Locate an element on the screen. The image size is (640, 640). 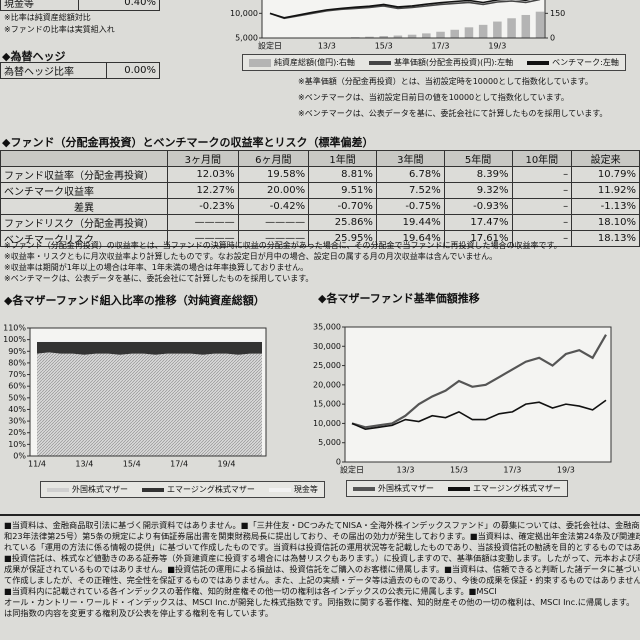
y-tick-label: 90% is located at coordinates (17, 351).